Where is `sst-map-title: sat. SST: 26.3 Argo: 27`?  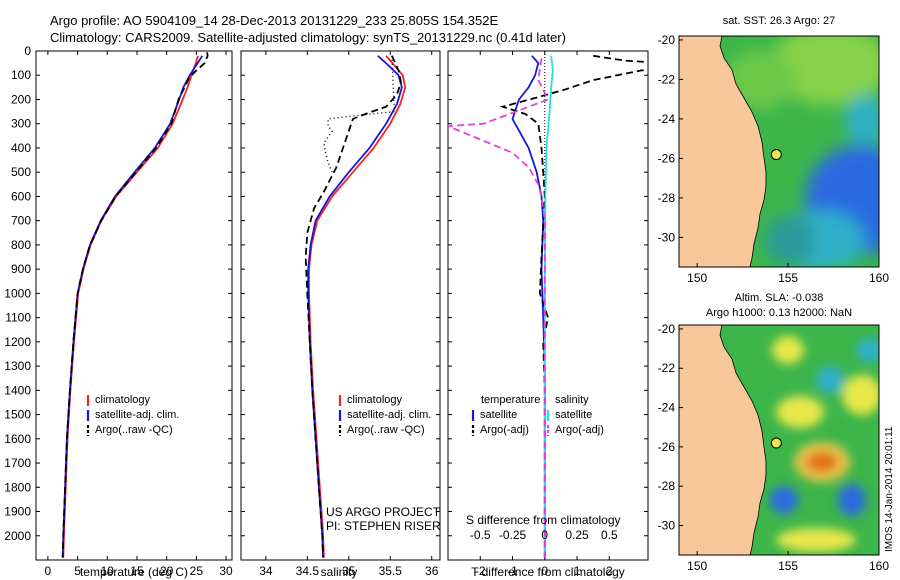
sst-map-title: sat. SST: 26.3 Argo: 27 is located at coordinates (779, 21).